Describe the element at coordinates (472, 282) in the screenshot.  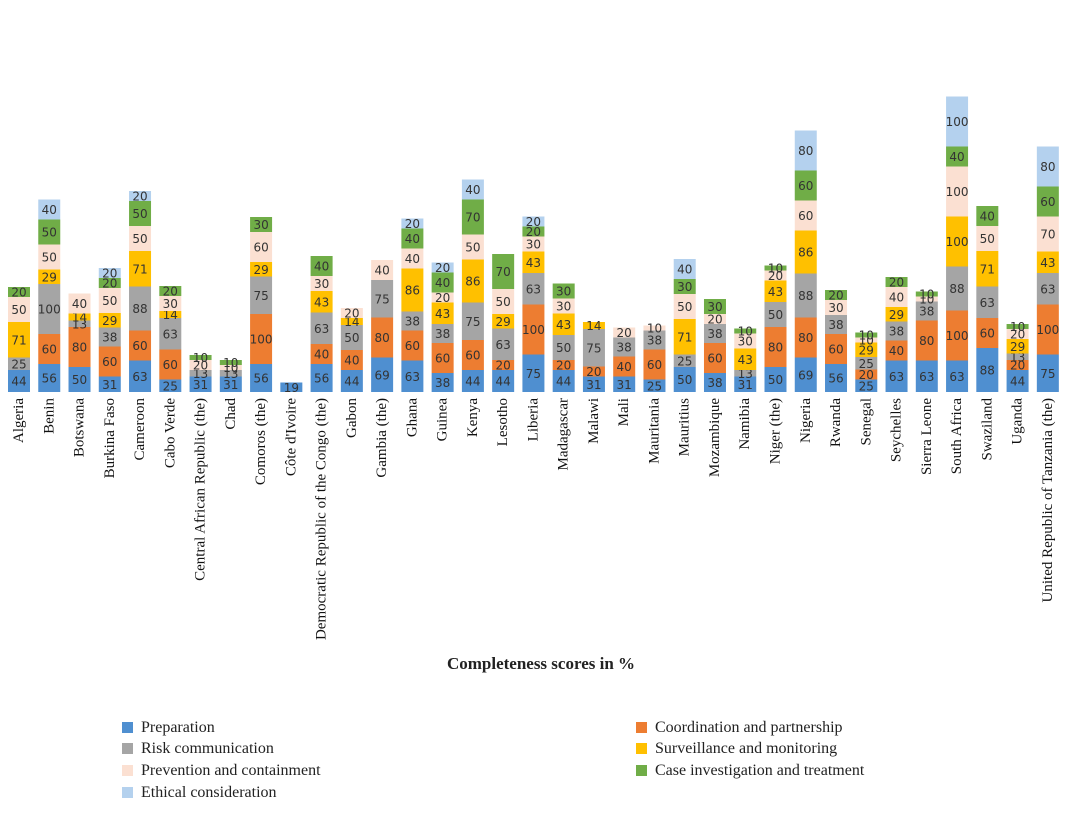
I see `data-label: 86` at that location.